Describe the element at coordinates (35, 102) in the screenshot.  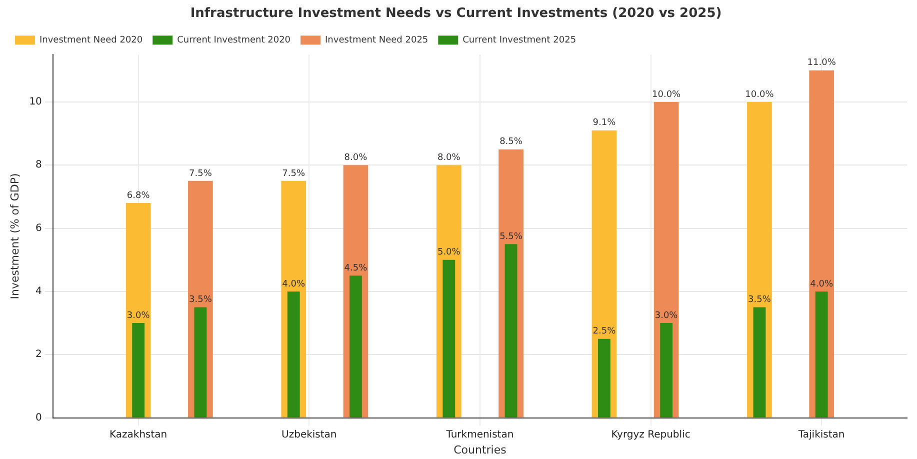
I see `y-tick-label: 10` at that location.